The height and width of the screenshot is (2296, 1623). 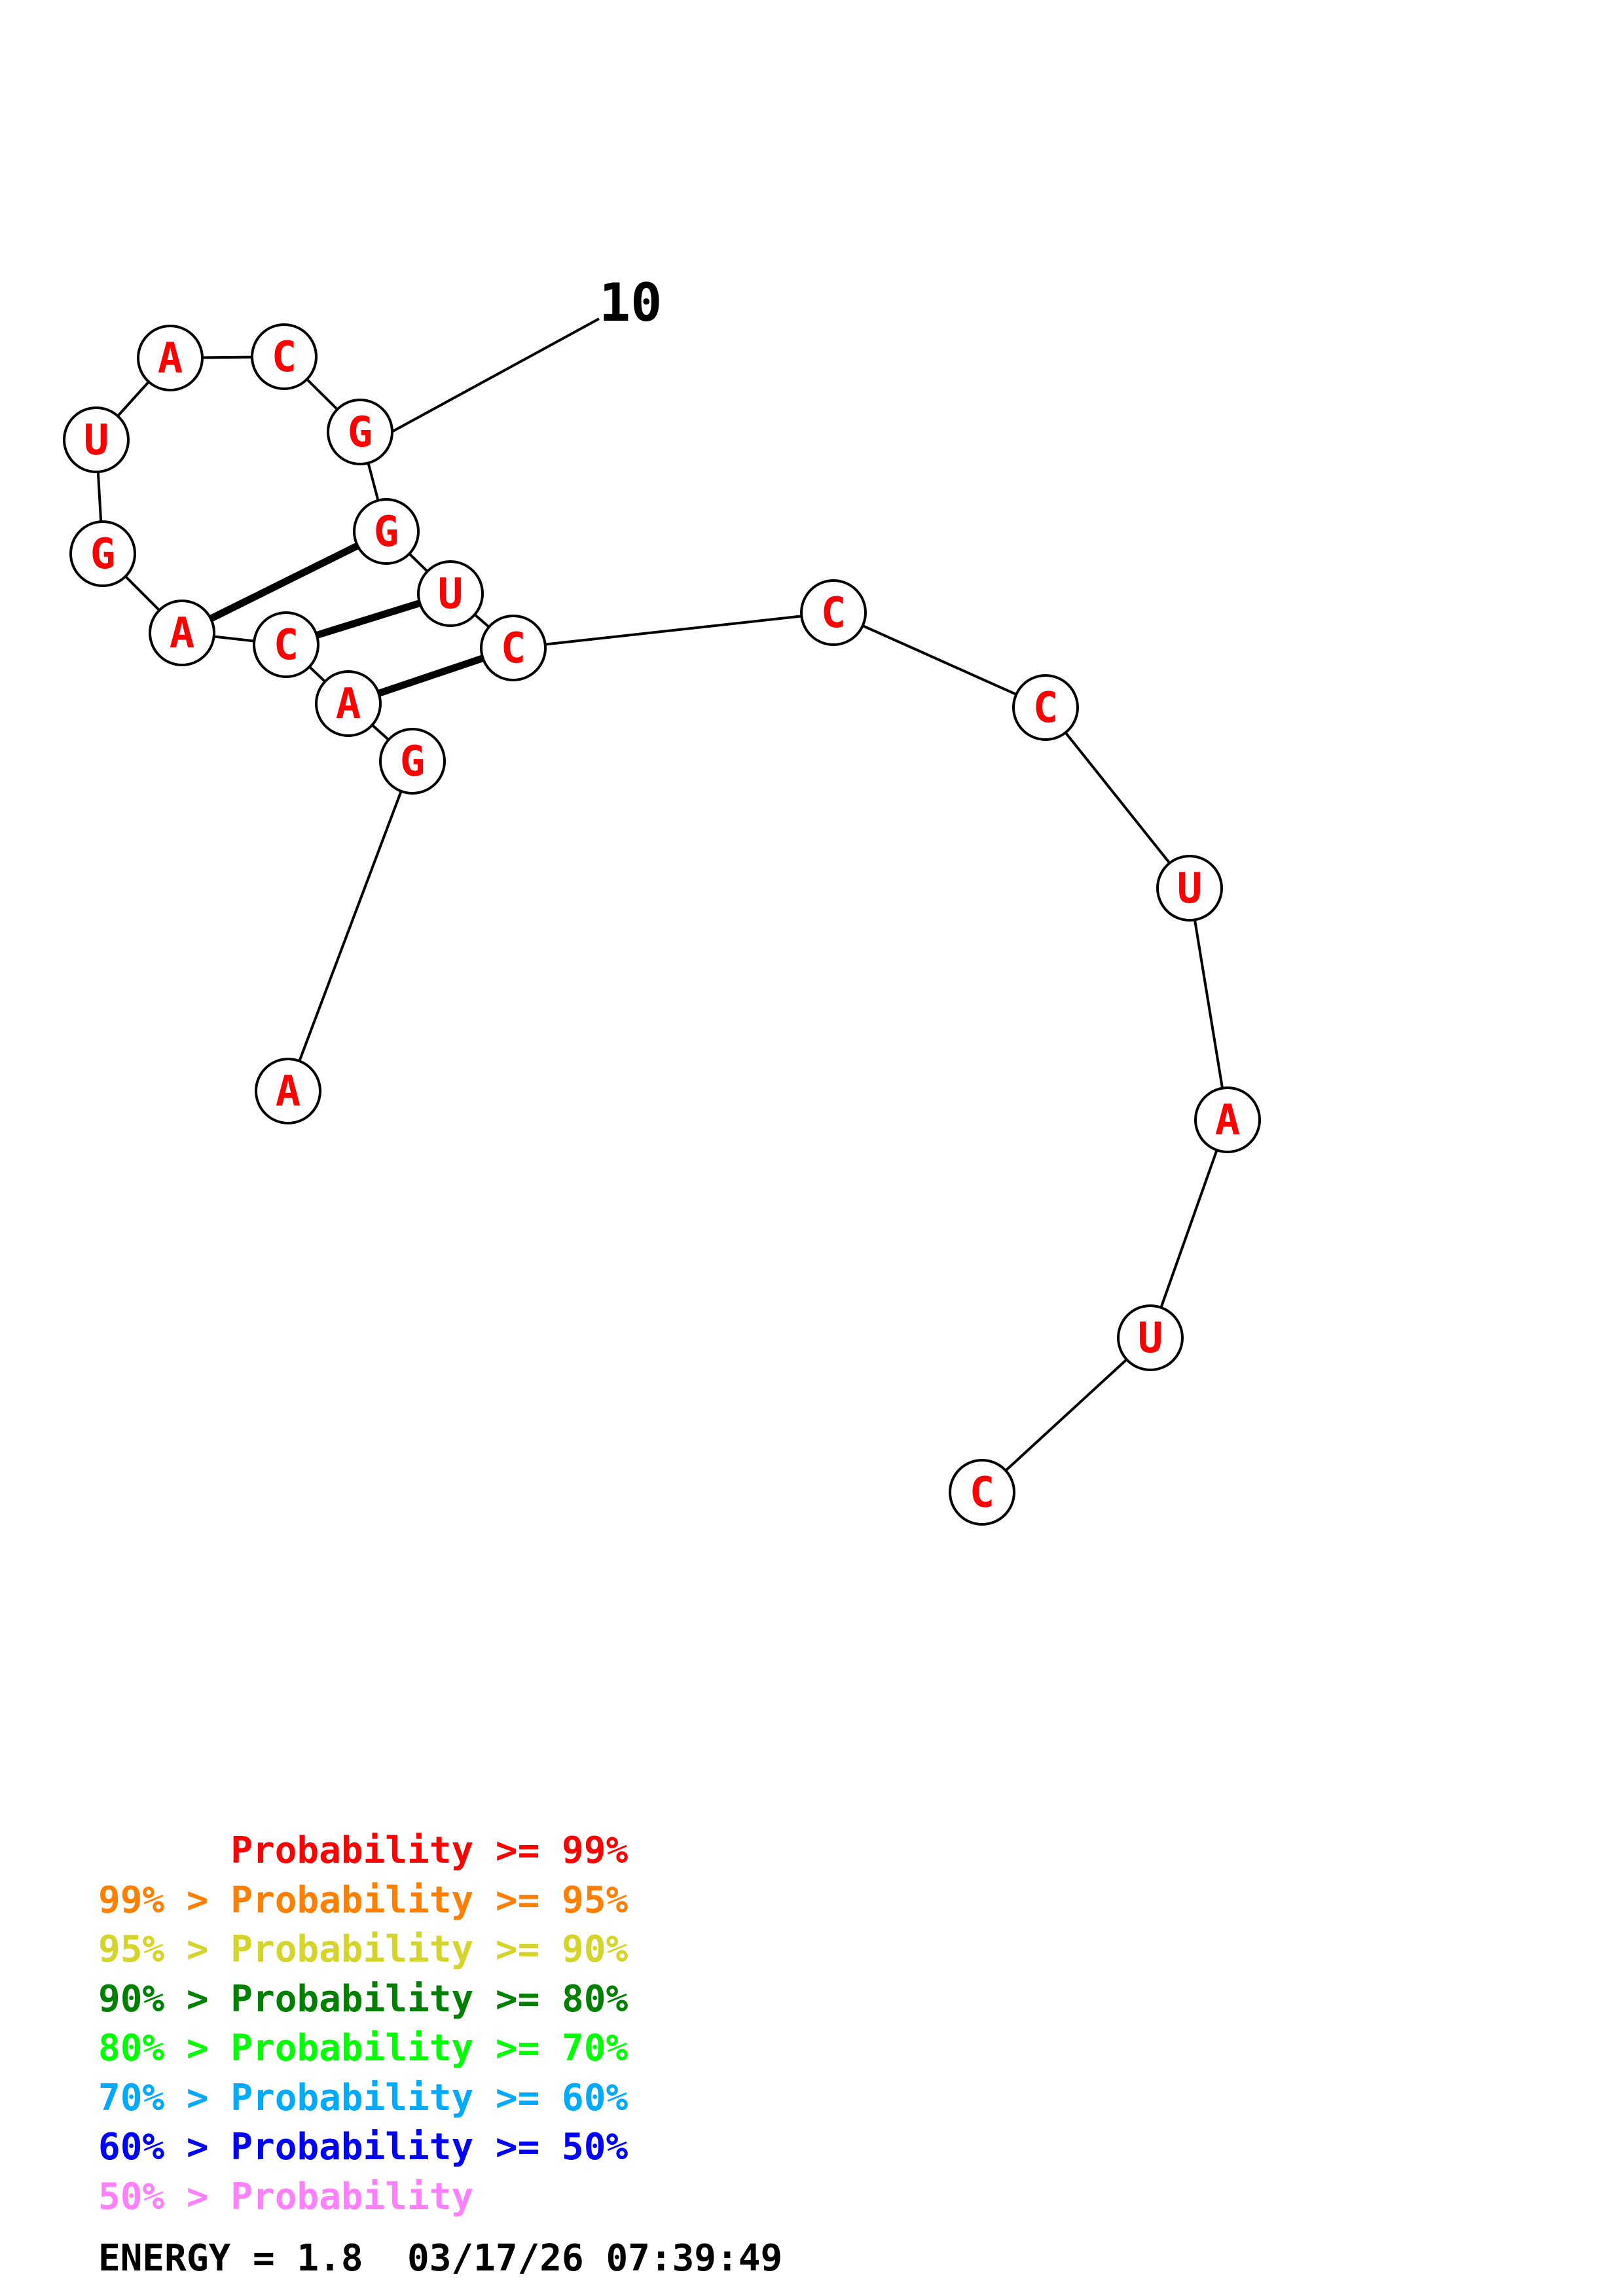 I want to click on legend-row-8: 50% > Probability, so click(x=363, y=2197).